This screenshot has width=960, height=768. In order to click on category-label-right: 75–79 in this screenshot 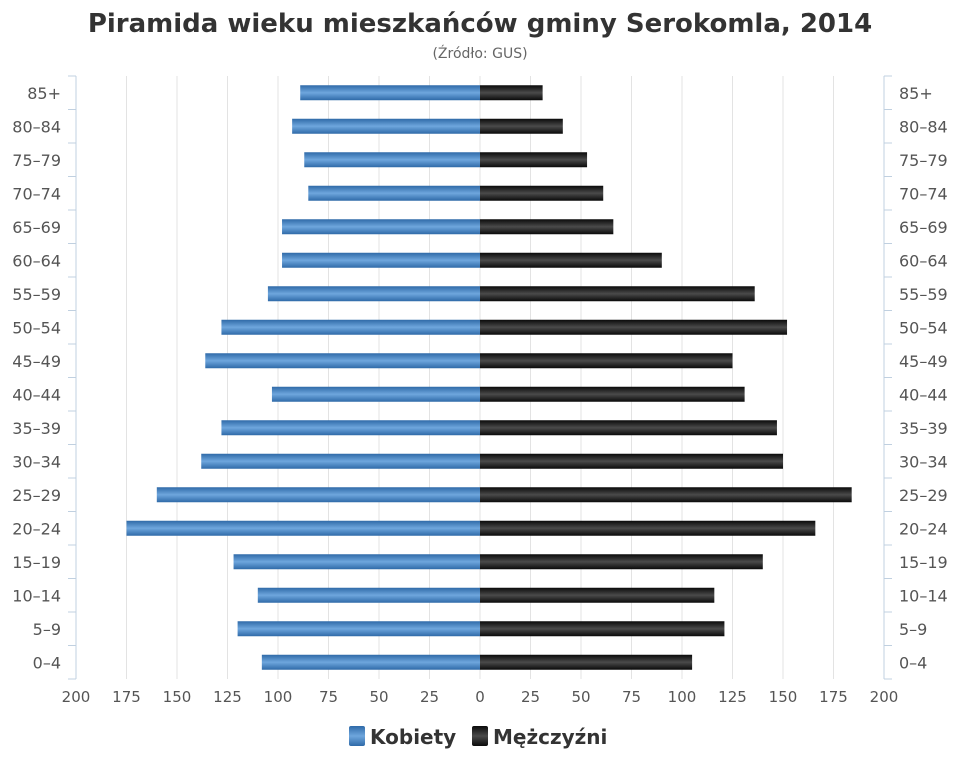, I will do `click(923, 160)`.